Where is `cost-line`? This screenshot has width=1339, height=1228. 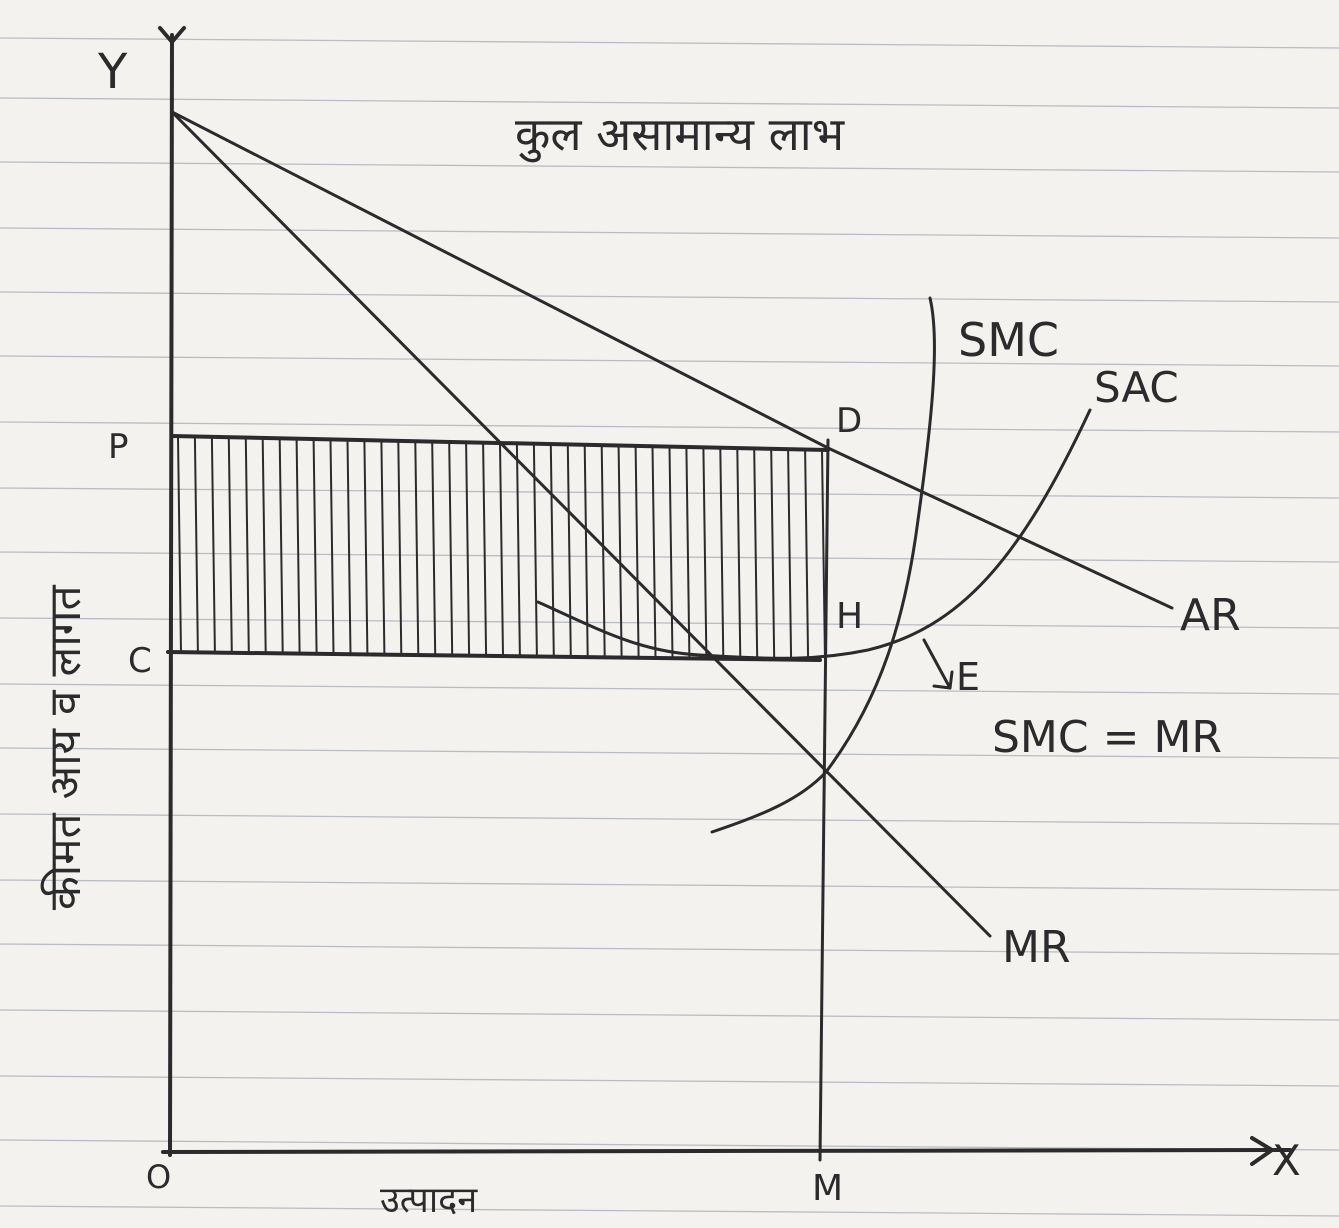 cost-line is located at coordinates (494, 656).